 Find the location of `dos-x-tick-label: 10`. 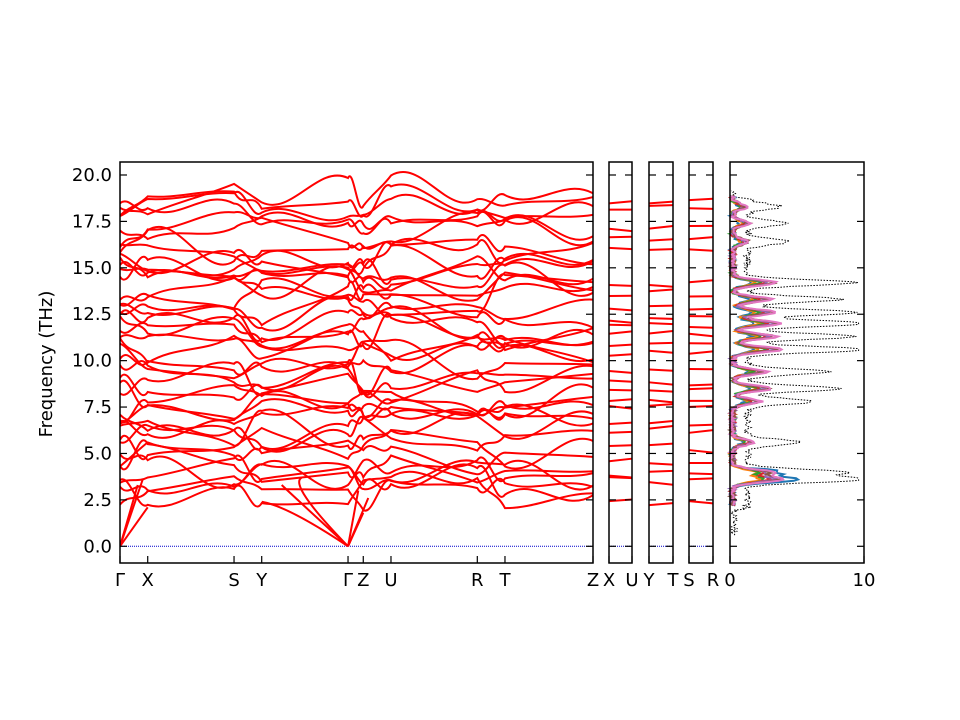

dos-x-tick-label: 10 is located at coordinates (864, 580).